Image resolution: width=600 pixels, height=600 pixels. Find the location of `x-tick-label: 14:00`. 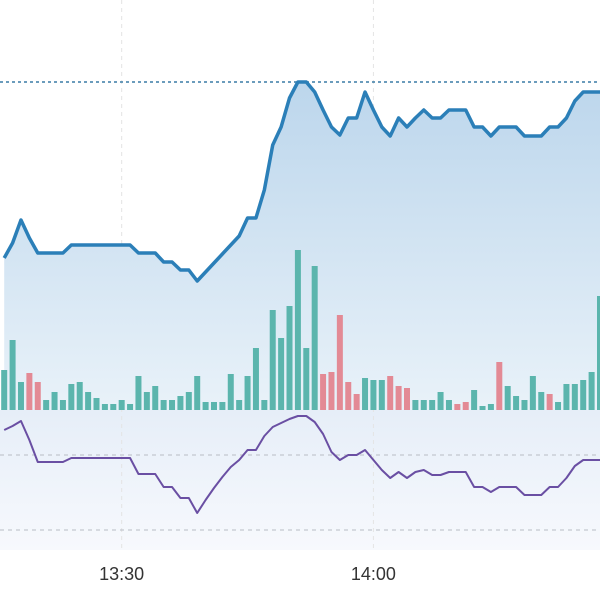

x-tick-label: 14:00 is located at coordinates (373, 574).